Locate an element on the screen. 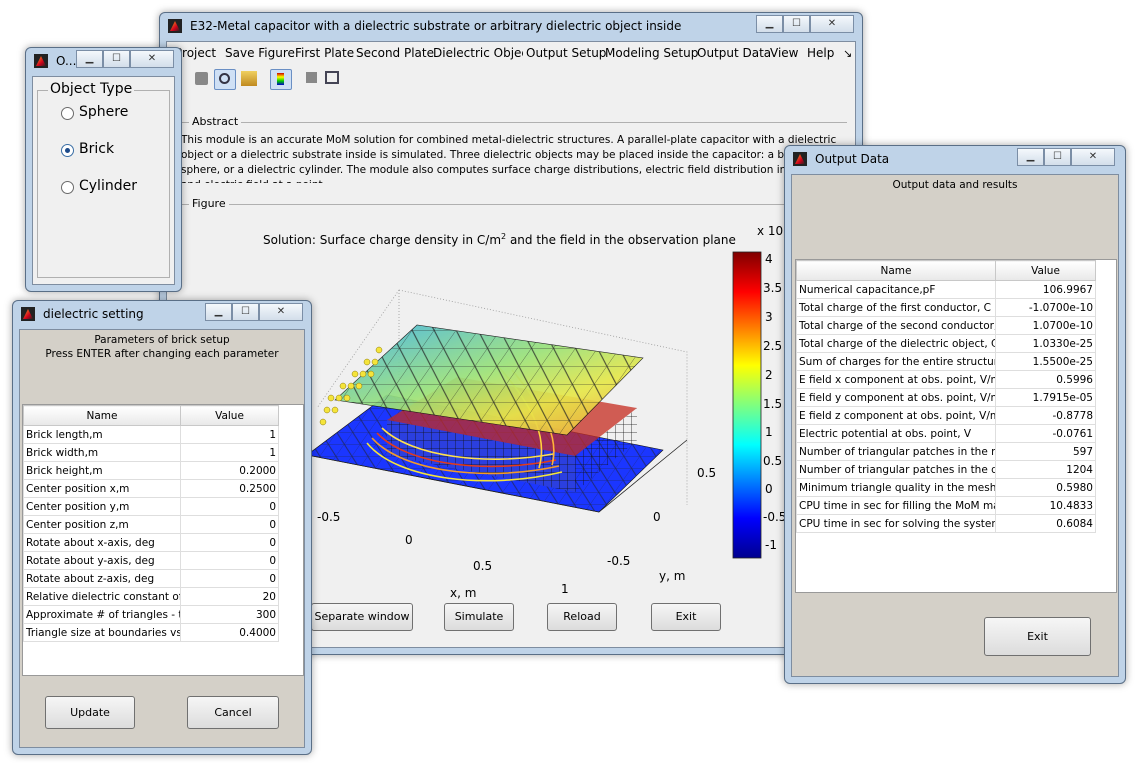  row-value-cell: -0.8778 is located at coordinates (1045, 415).